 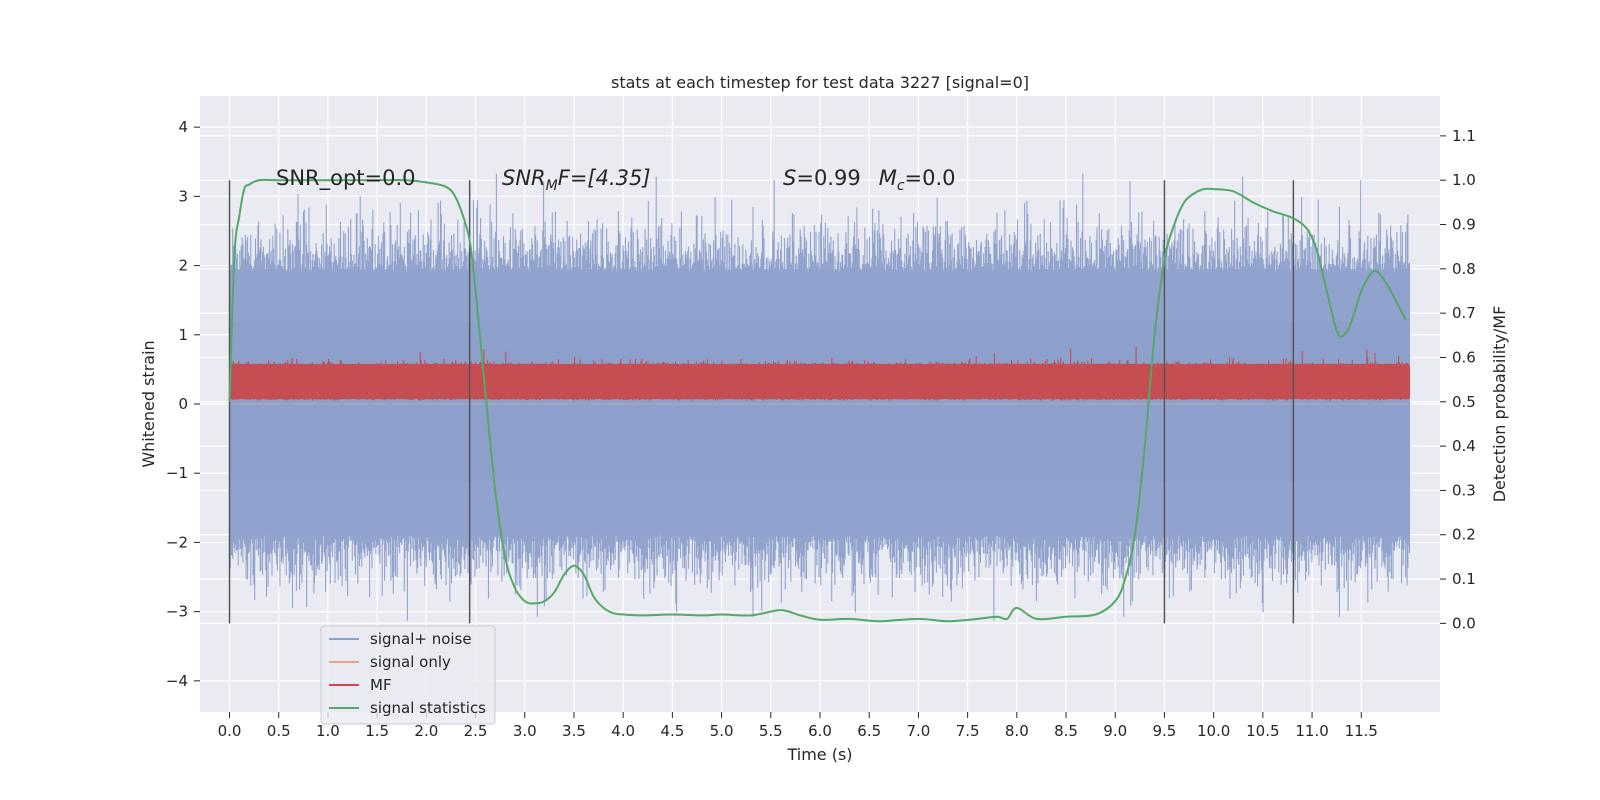 What do you see at coordinates (722, 731) in the screenshot?
I see `x-tick-label-10: 5.0` at bounding box center [722, 731].